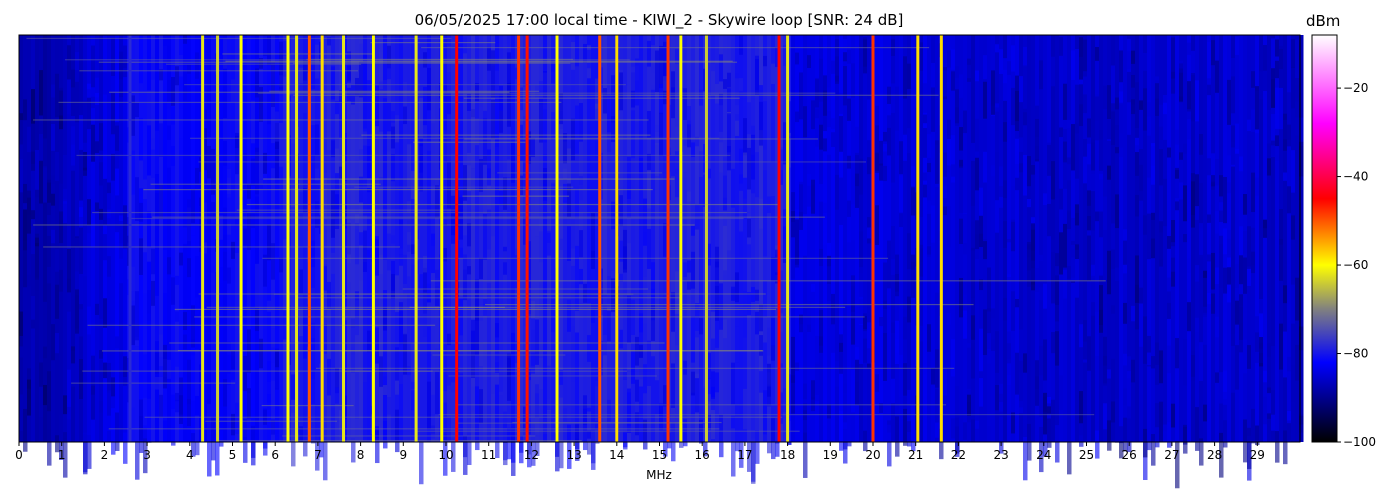 The image size is (1400, 500). Describe the element at coordinates (1355, 265) in the screenshot. I see `colorbar-tick-label: −60` at that location.